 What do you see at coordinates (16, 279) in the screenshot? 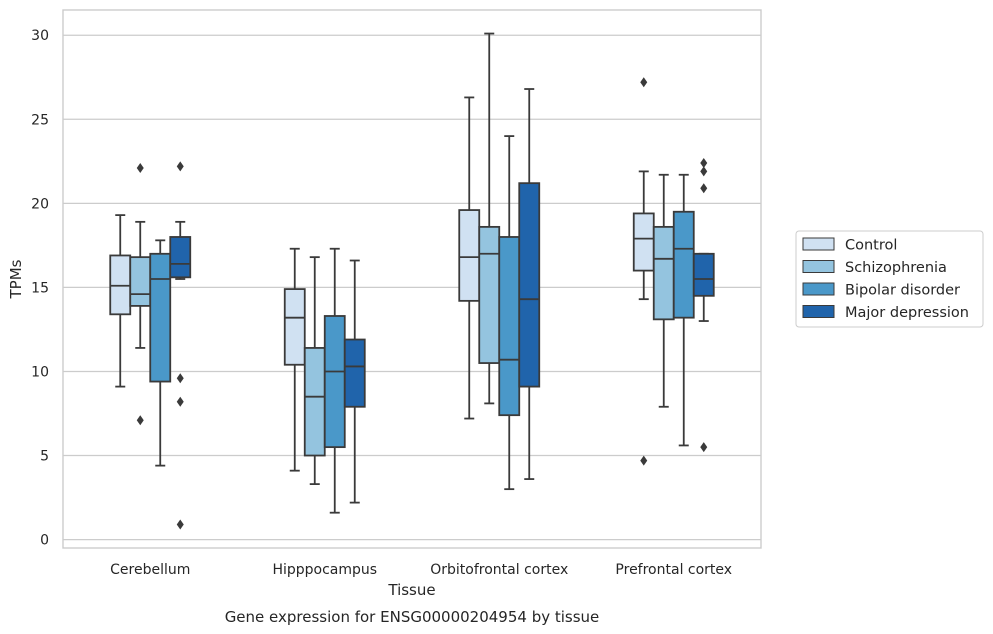
I see `y-axis-label: TPMs` at bounding box center [16, 279].